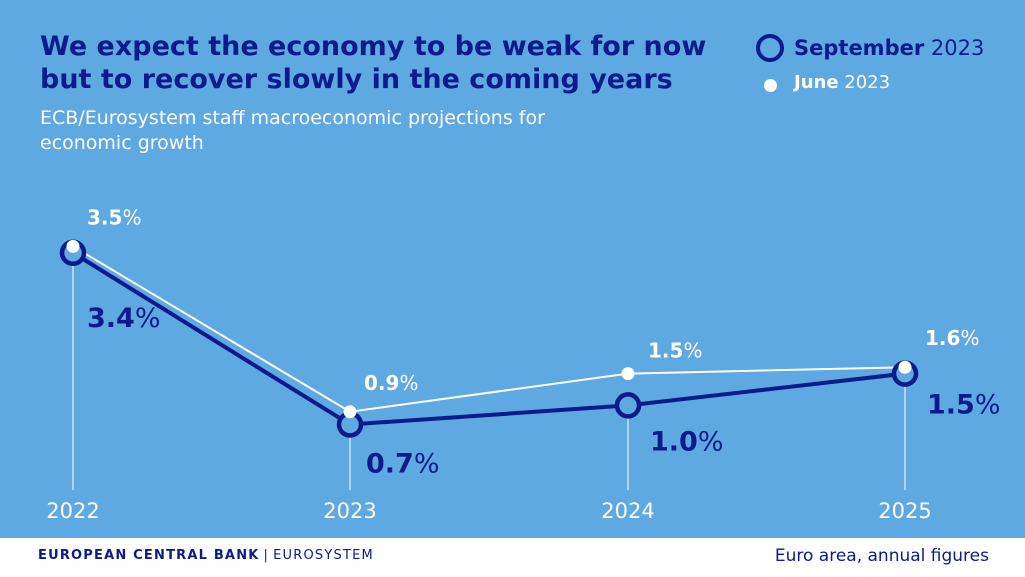 The height and width of the screenshot is (577, 1025). I want to click on legend-september-month: September, so click(859, 48).